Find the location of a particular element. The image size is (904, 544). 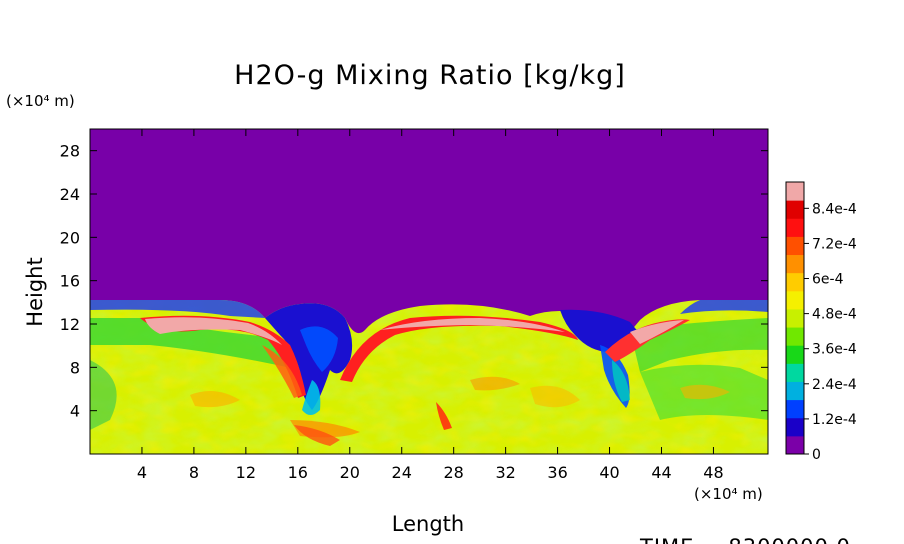

y-axis-label: Height is located at coordinates (35, 291).